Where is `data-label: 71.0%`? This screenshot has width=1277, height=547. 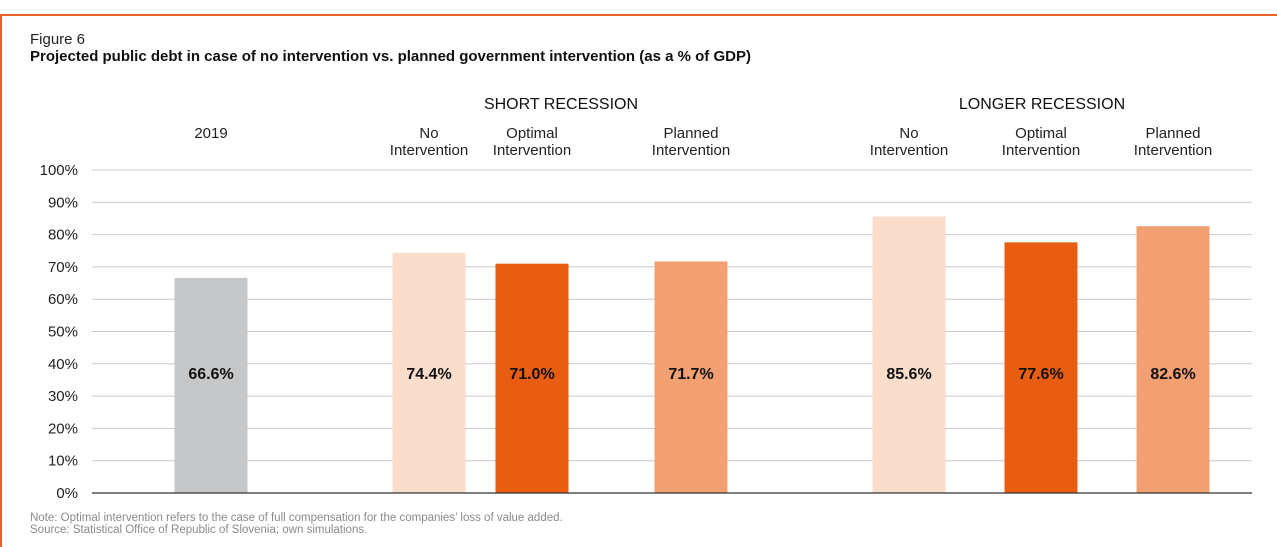 data-label: 71.0% is located at coordinates (531, 374).